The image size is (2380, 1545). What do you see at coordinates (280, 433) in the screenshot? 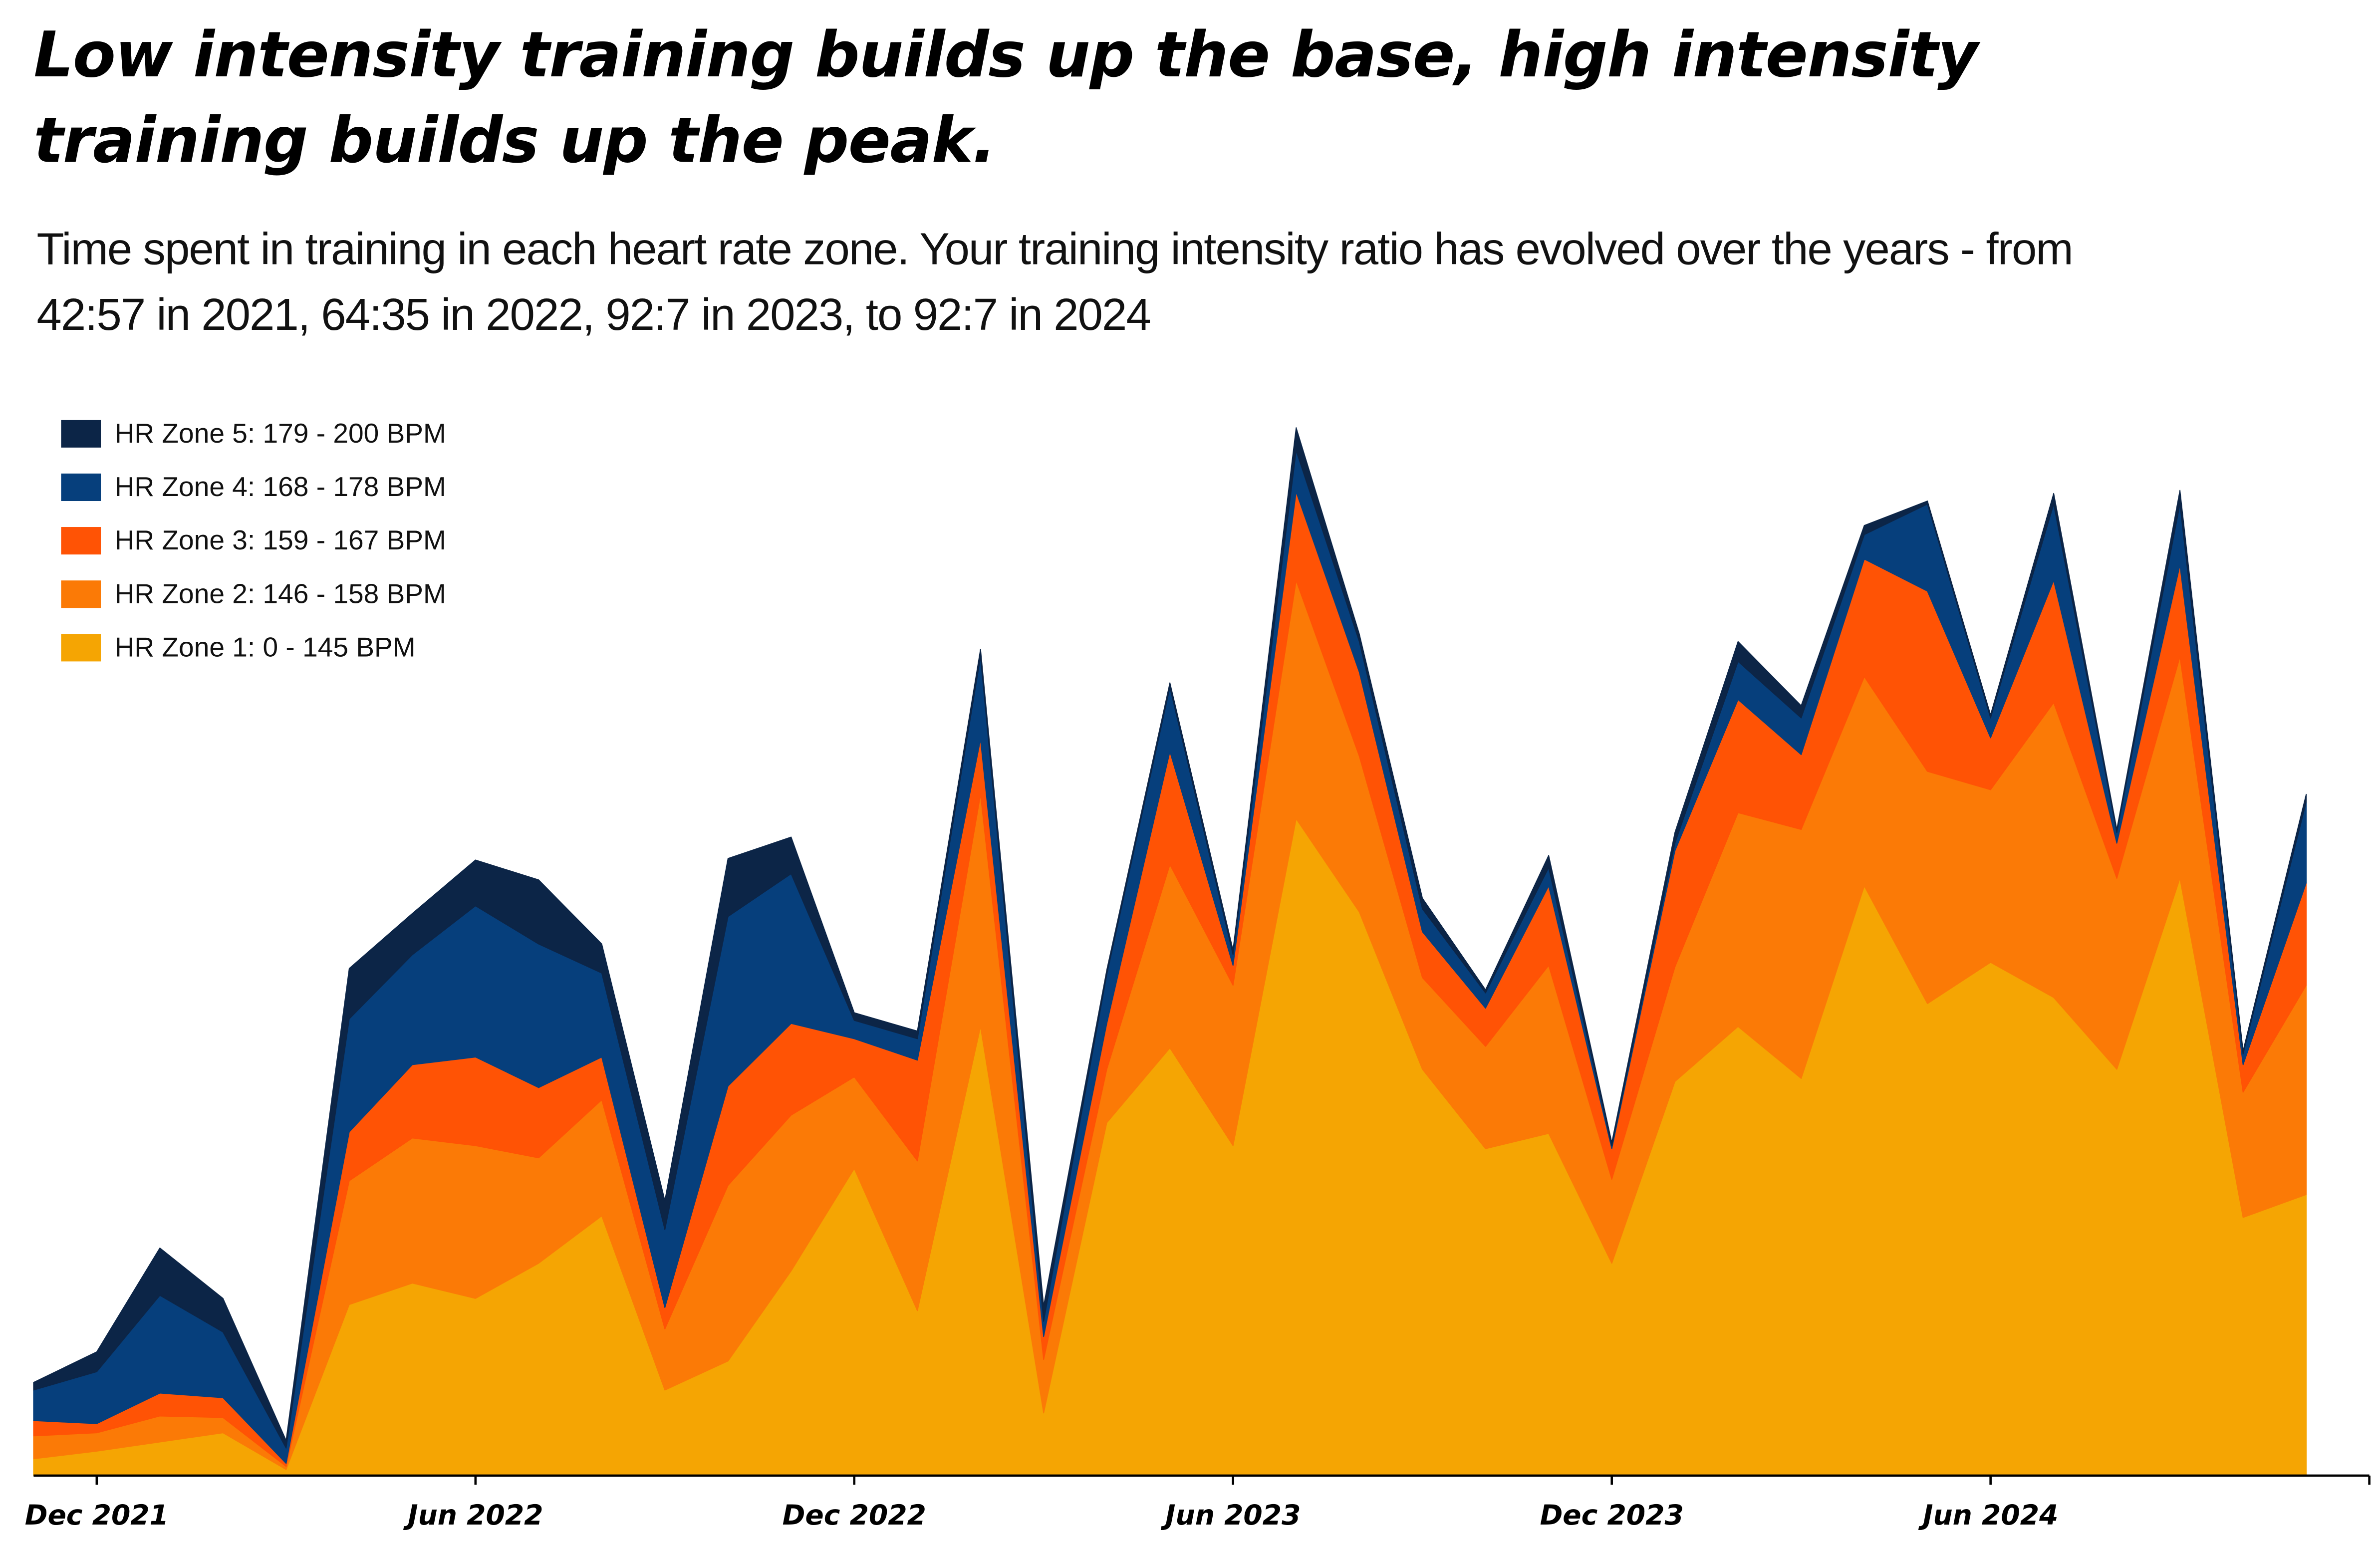
I see `legend-label: HR Zone 5: 179 - 200 BPM` at bounding box center [280, 433].